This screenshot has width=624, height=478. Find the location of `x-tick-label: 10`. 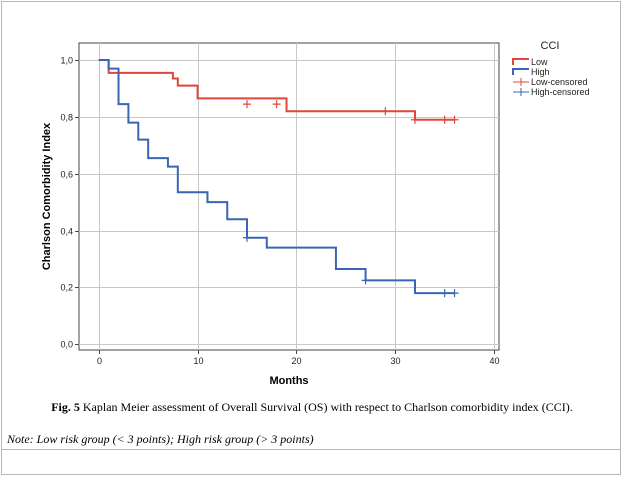

x-tick-label: 10 is located at coordinates (198, 361).